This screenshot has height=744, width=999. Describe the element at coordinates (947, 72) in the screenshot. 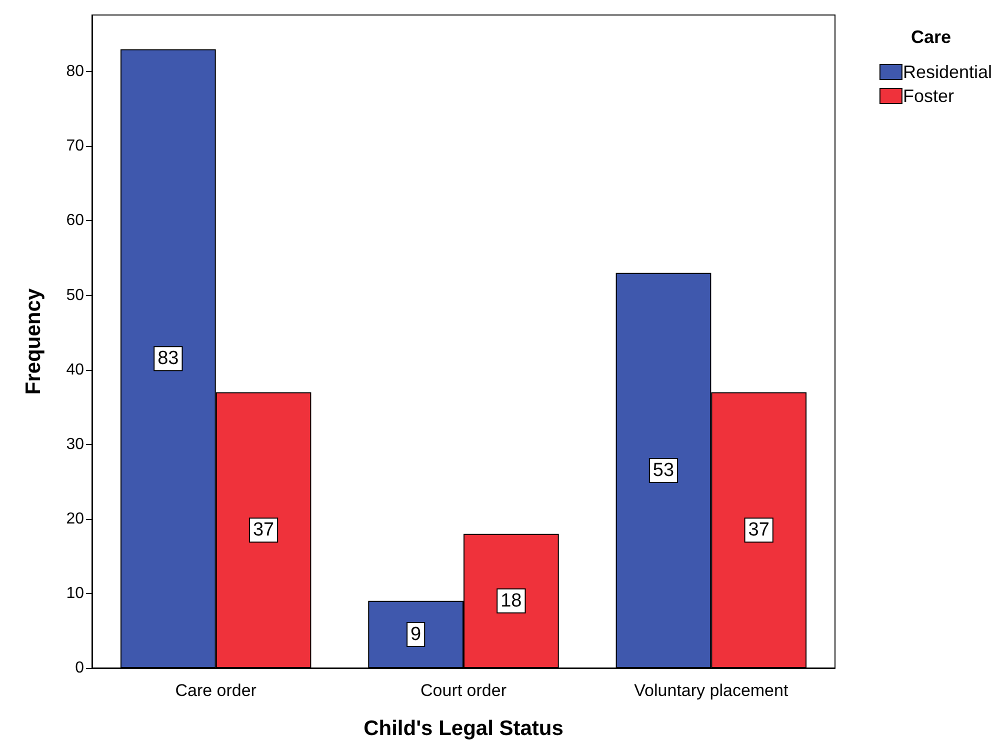

I see `legend-label: Residential` at that location.